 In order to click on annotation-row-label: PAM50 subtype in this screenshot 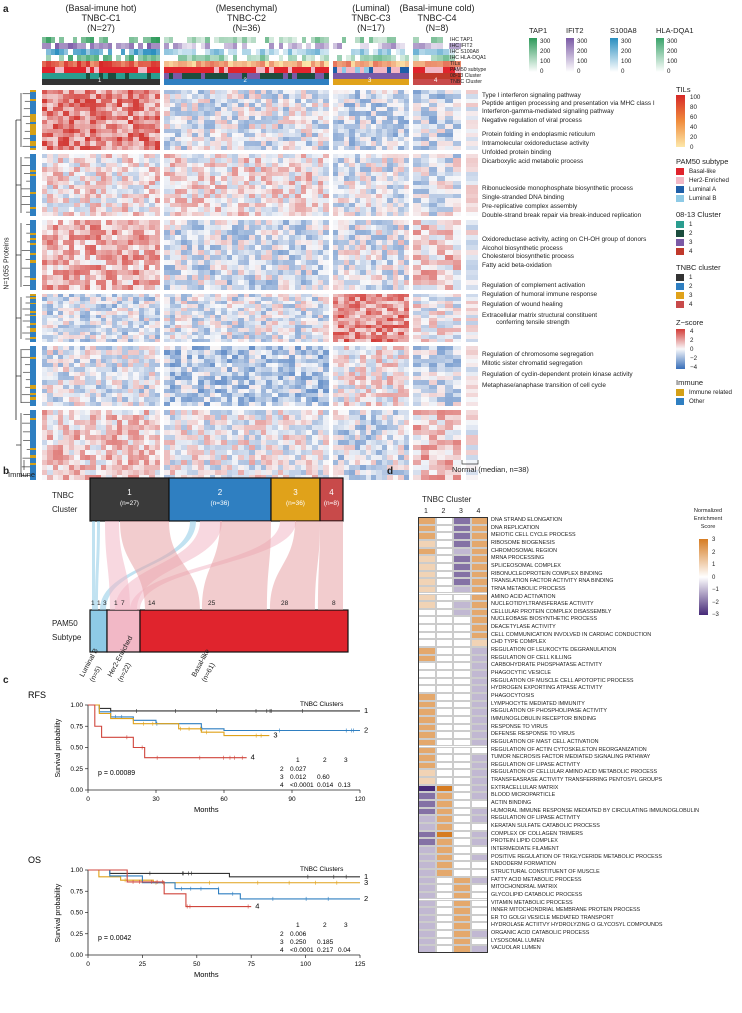, I will do `click(468, 70)`.